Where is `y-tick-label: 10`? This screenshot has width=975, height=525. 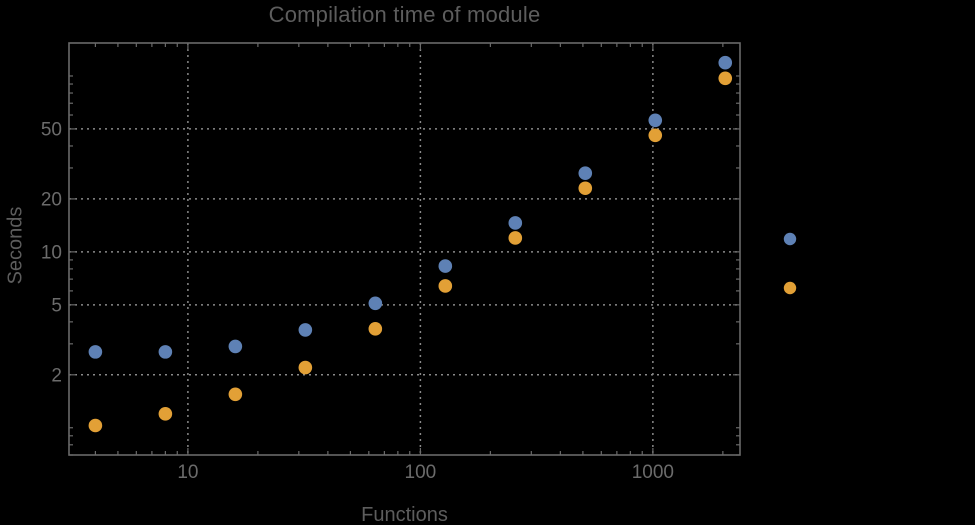 y-tick-label: 10 is located at coordinates (51, 253).